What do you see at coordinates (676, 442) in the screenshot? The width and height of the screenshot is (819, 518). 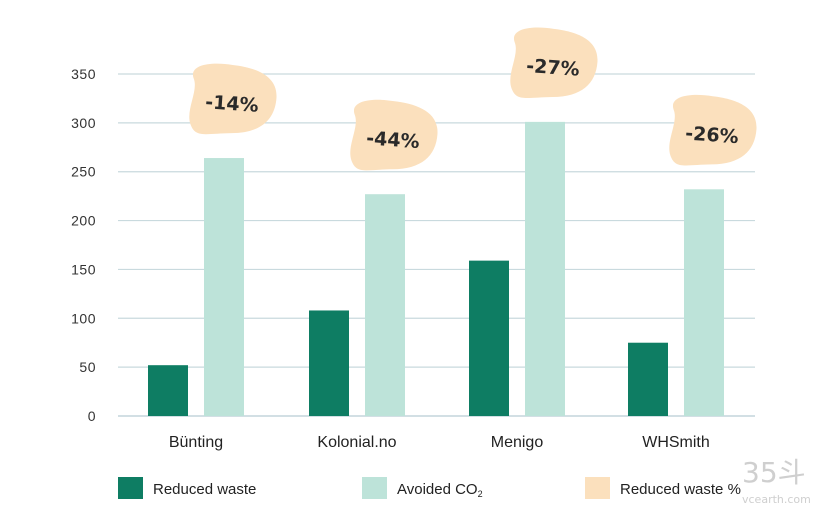 I see `x-category-label: WHSmith` at bounding box center [676, 442].